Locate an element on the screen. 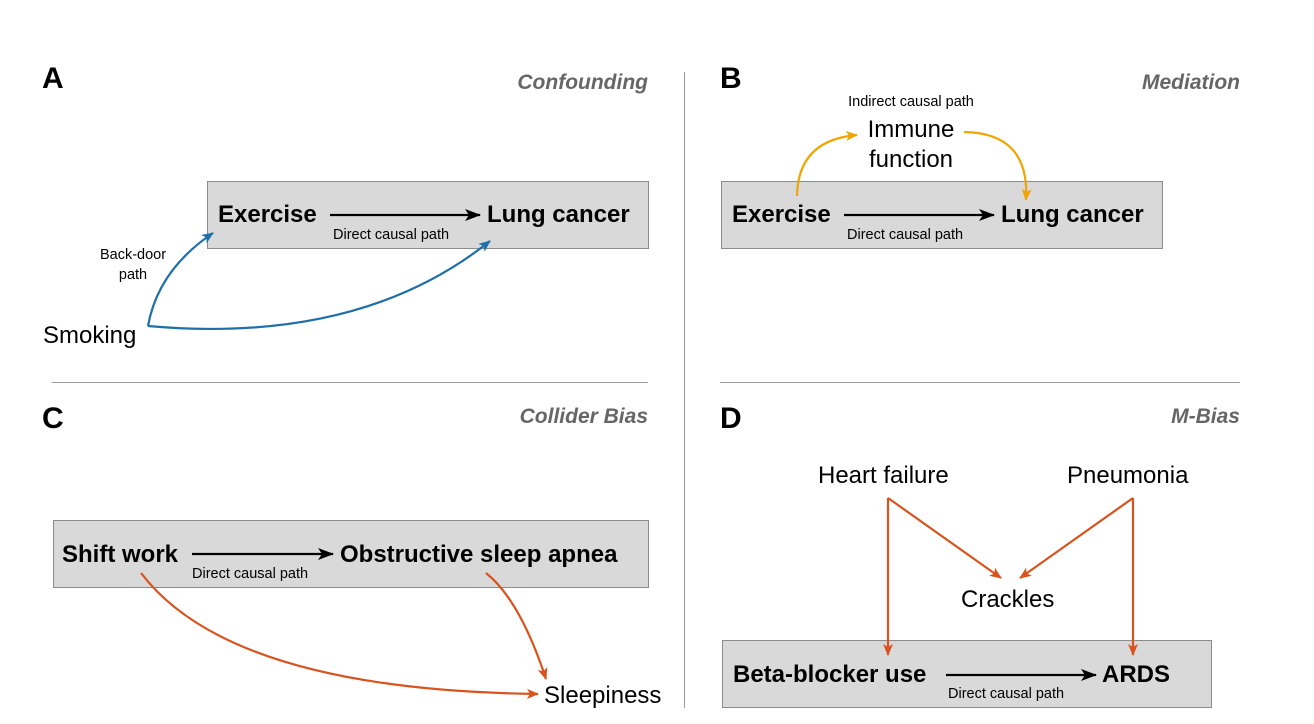 The height and width of the screenshot is (724, 1314). backdoor-arrow-to-exposure is located at coordinates (180, 279).